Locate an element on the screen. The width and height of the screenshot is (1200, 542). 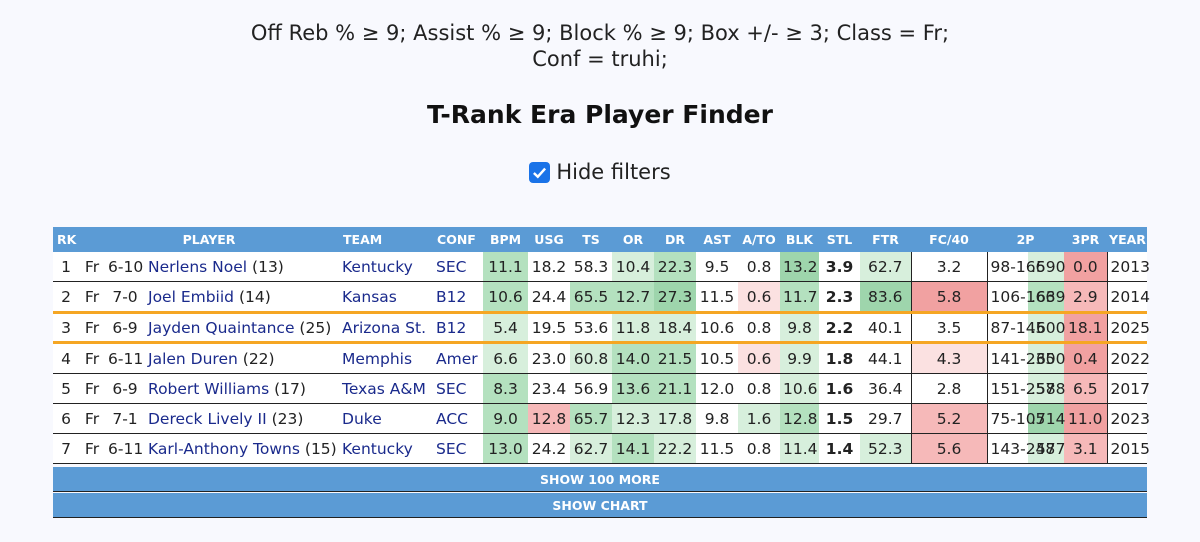
player-cell: Jalen Duren (22) is located at coordinates (242, 358).